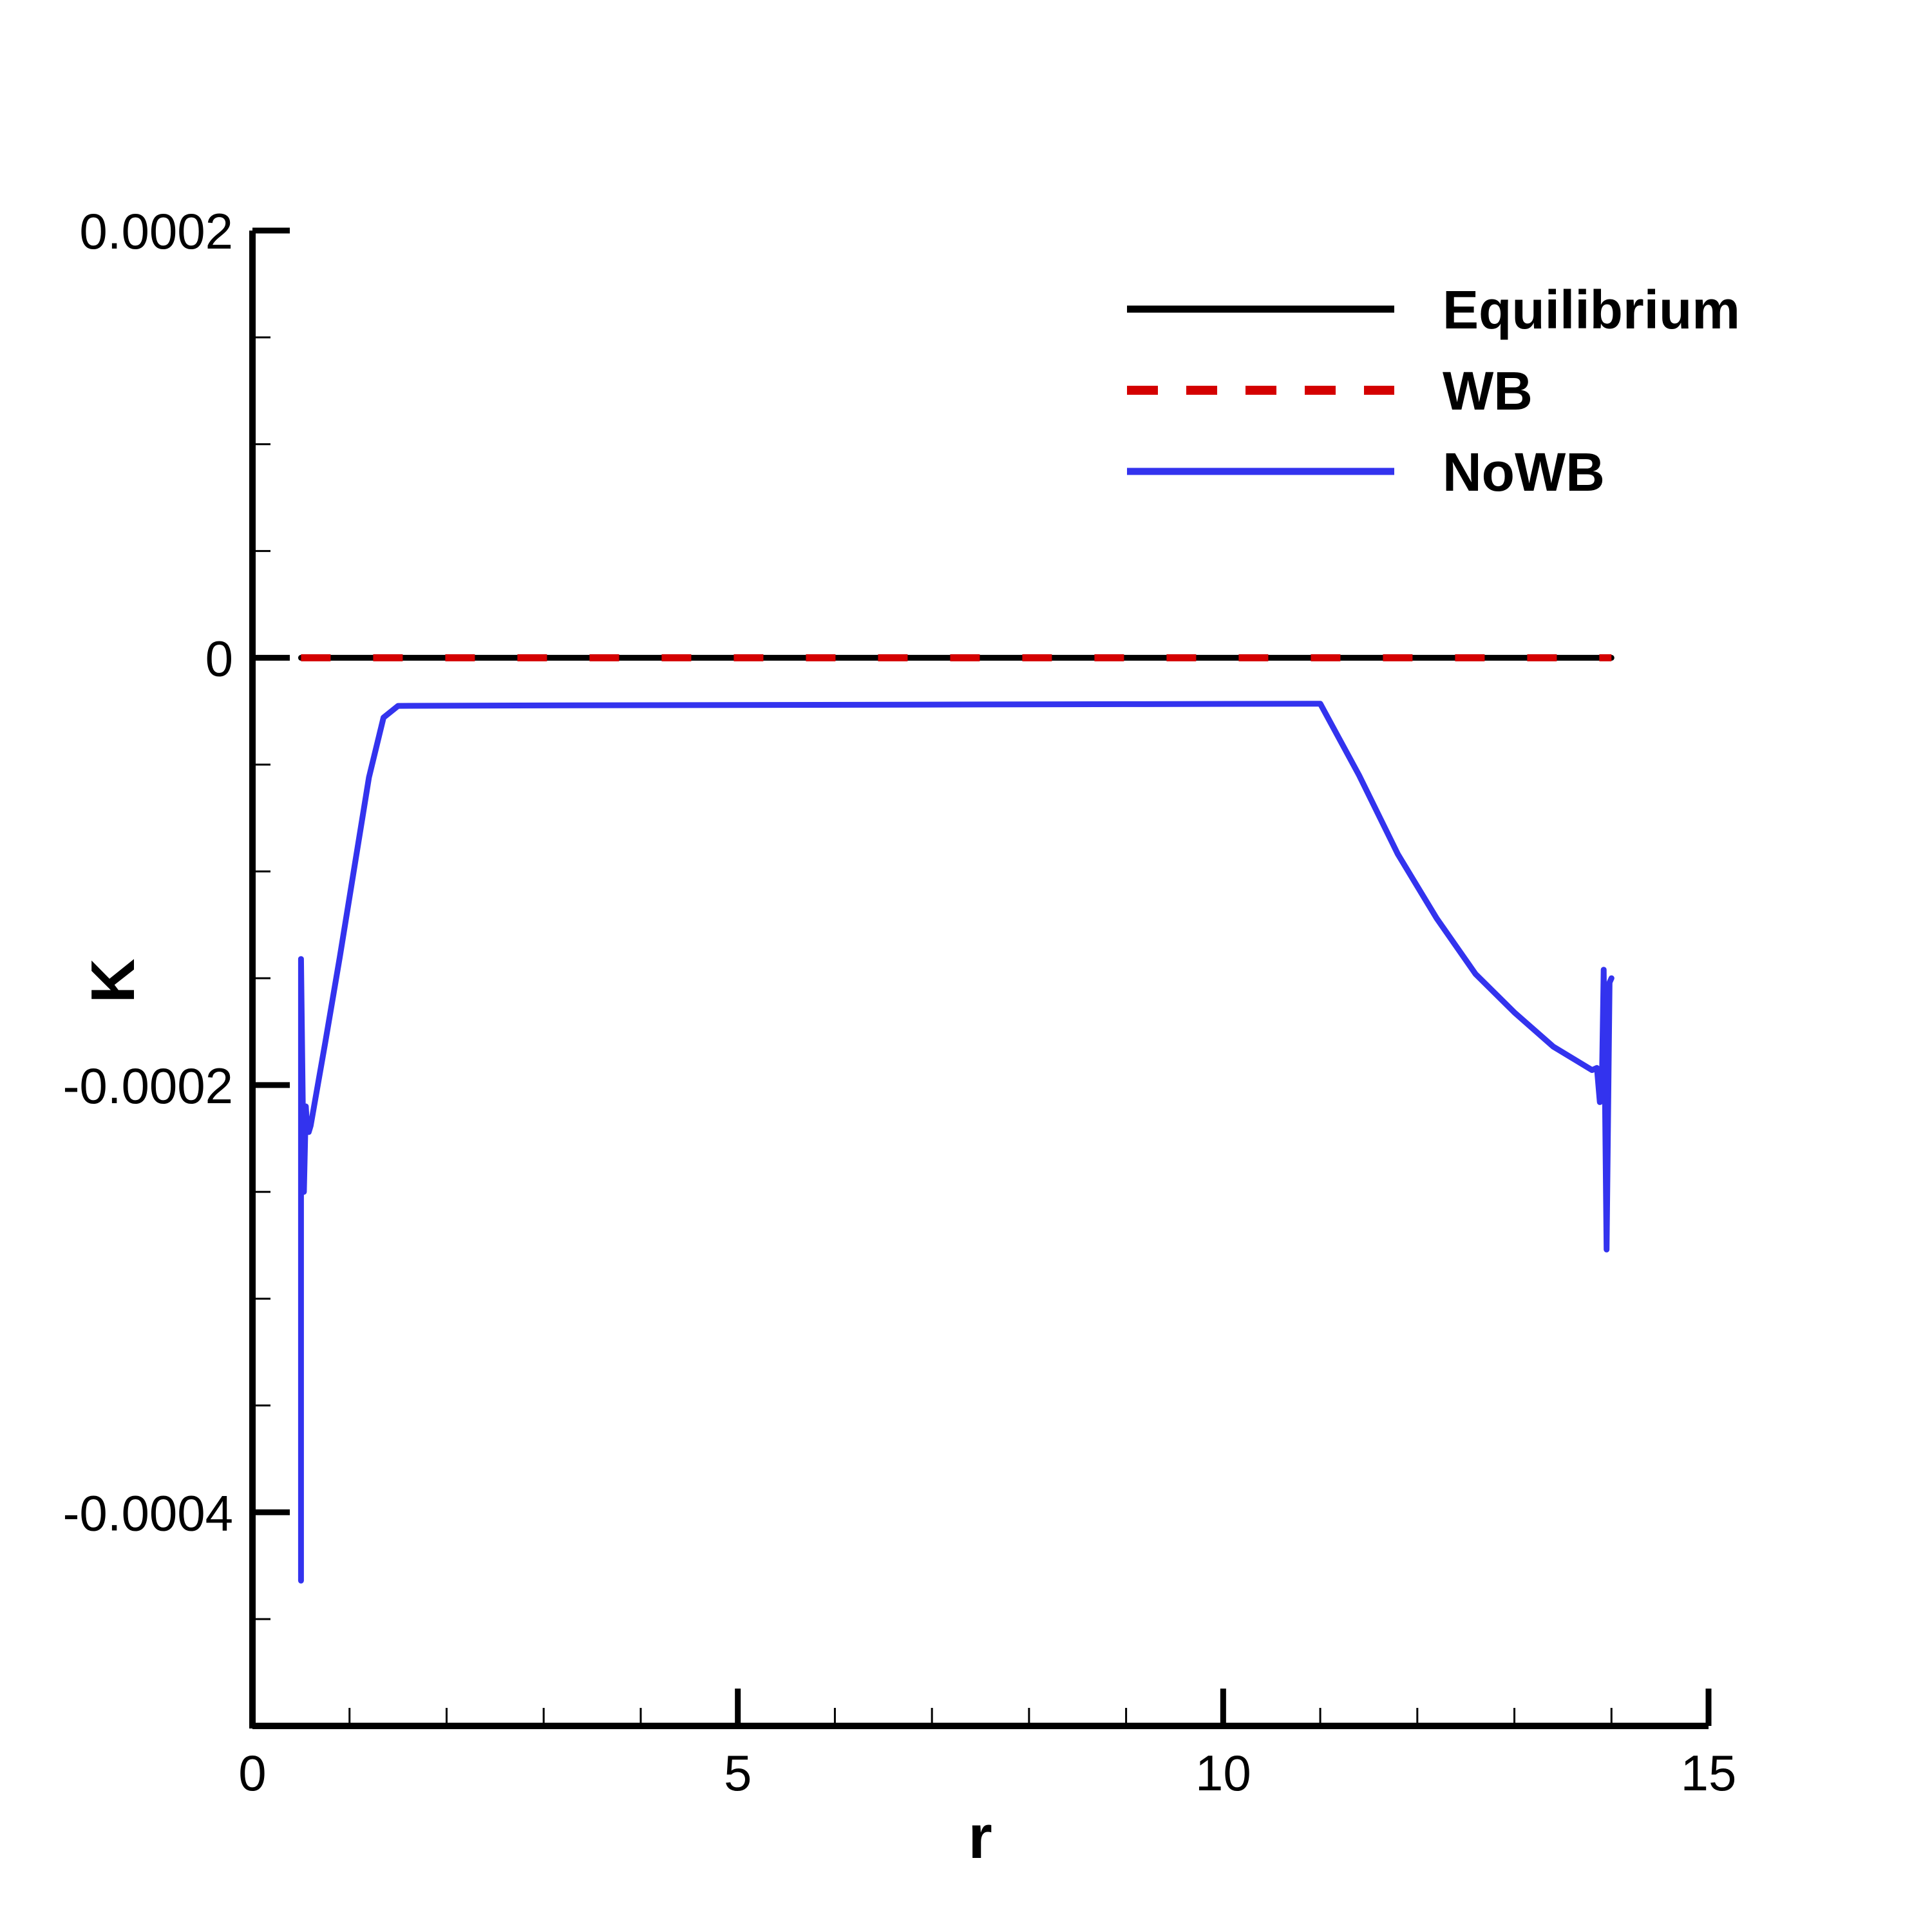 The image size is (1932, 1932). Describe the element at coordinates (1223, 1773) in the screenshot. I see `x-tick-label: 10` at that location.